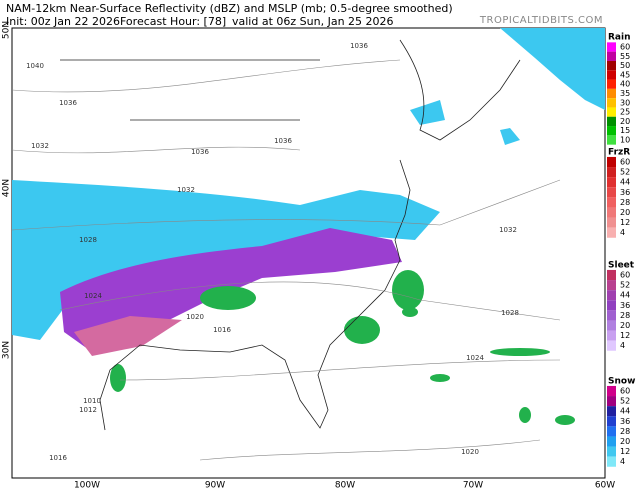 The image size is (640, 491). Describe the element at coordinates (621, 266) in the screenshot. I see `legend-title: Sleet` at that location.